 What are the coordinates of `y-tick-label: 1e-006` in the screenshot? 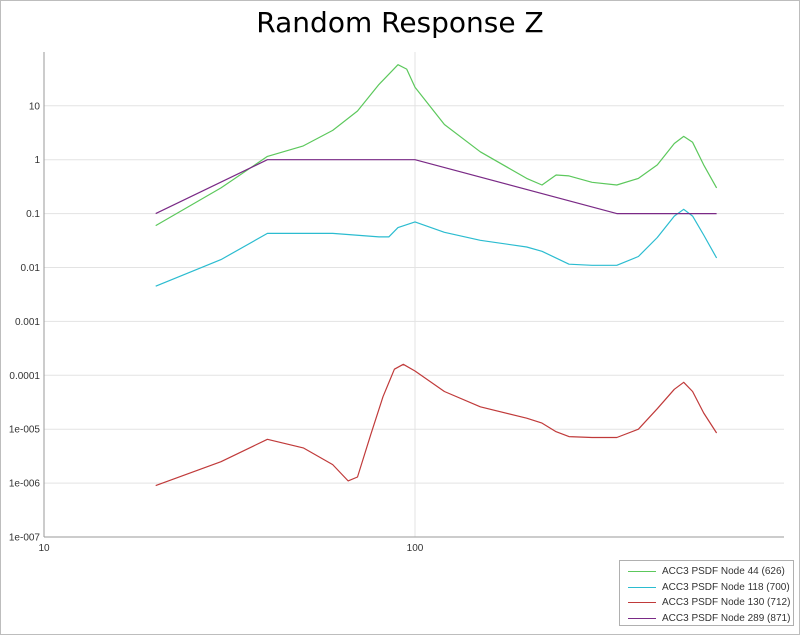 It's located at (25, 484).